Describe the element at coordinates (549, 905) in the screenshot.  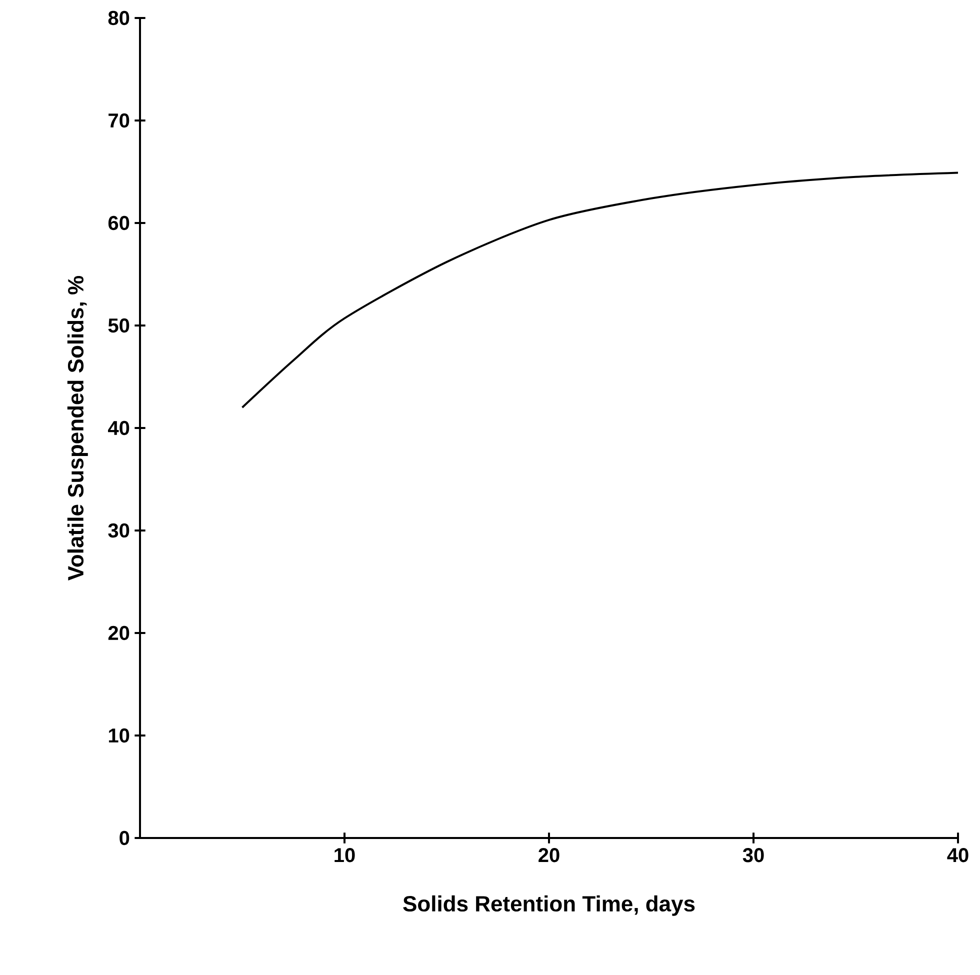
I see `x-axis-title: Solids Retention Time, days` at that location.